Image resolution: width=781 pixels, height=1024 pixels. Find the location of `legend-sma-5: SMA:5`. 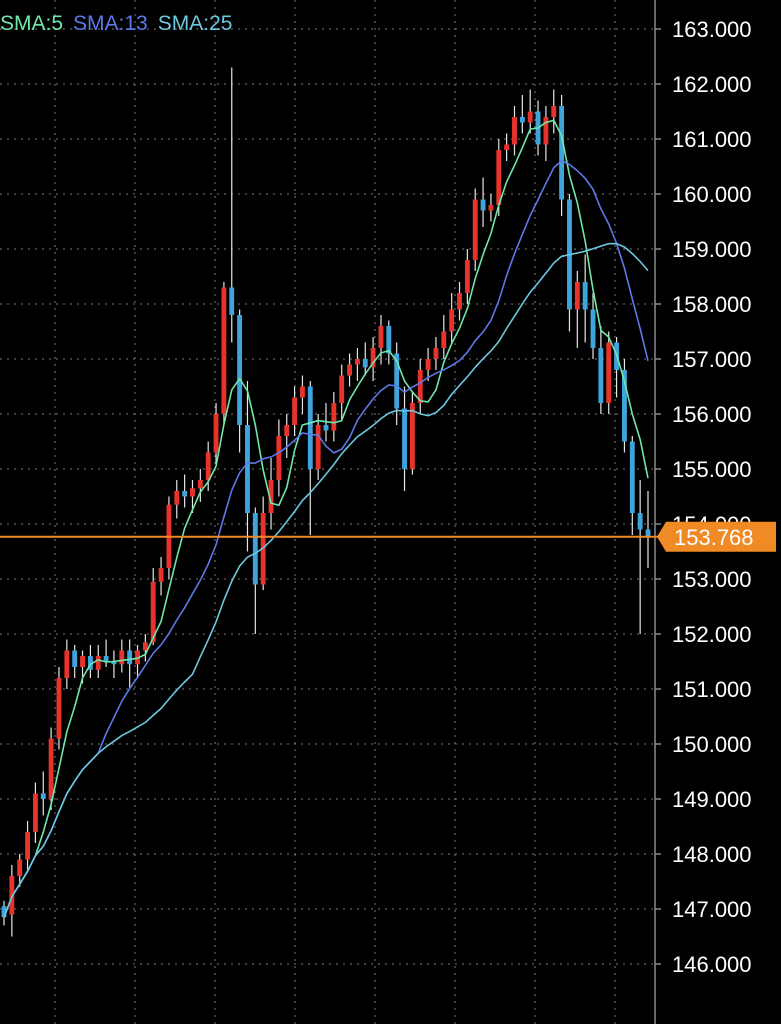

legend-sma-5: SMA:5 is located at coordinates (32, 23).